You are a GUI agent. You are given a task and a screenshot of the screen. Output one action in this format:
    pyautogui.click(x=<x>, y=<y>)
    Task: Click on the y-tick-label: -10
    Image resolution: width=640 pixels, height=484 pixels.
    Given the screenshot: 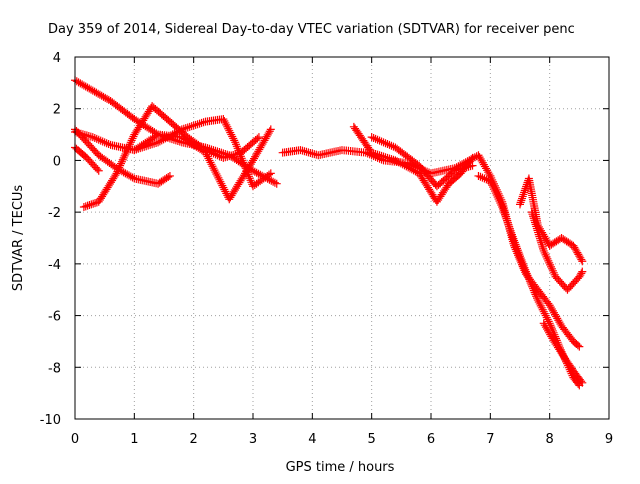 What is the action you would take?
    pyautogui.click(x=50, y=420)
    